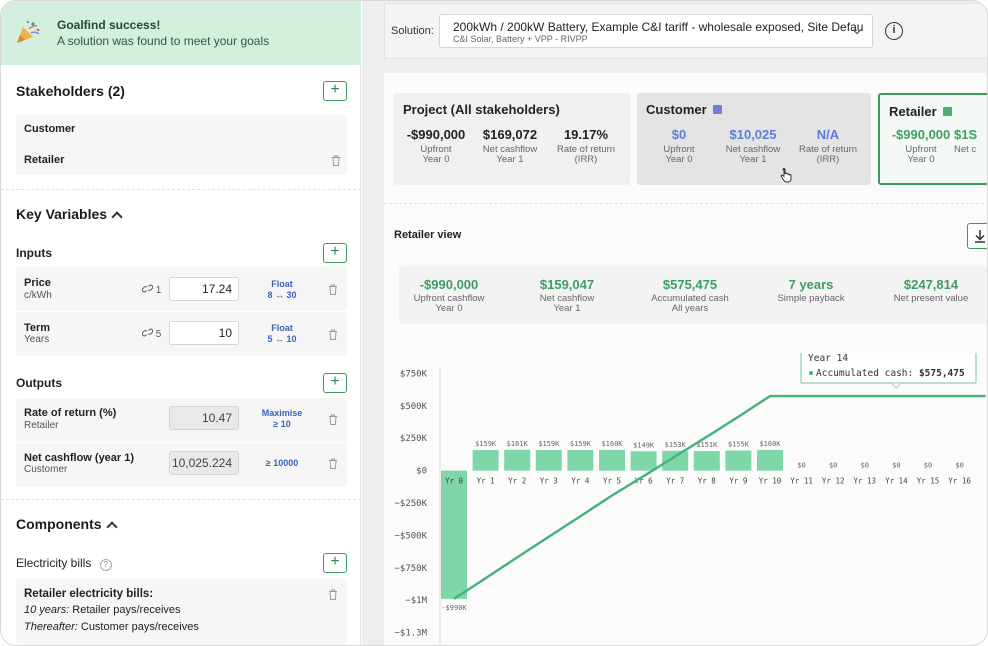  I want to click on stakeholder-item-customer: Customer, so click(50, 129).